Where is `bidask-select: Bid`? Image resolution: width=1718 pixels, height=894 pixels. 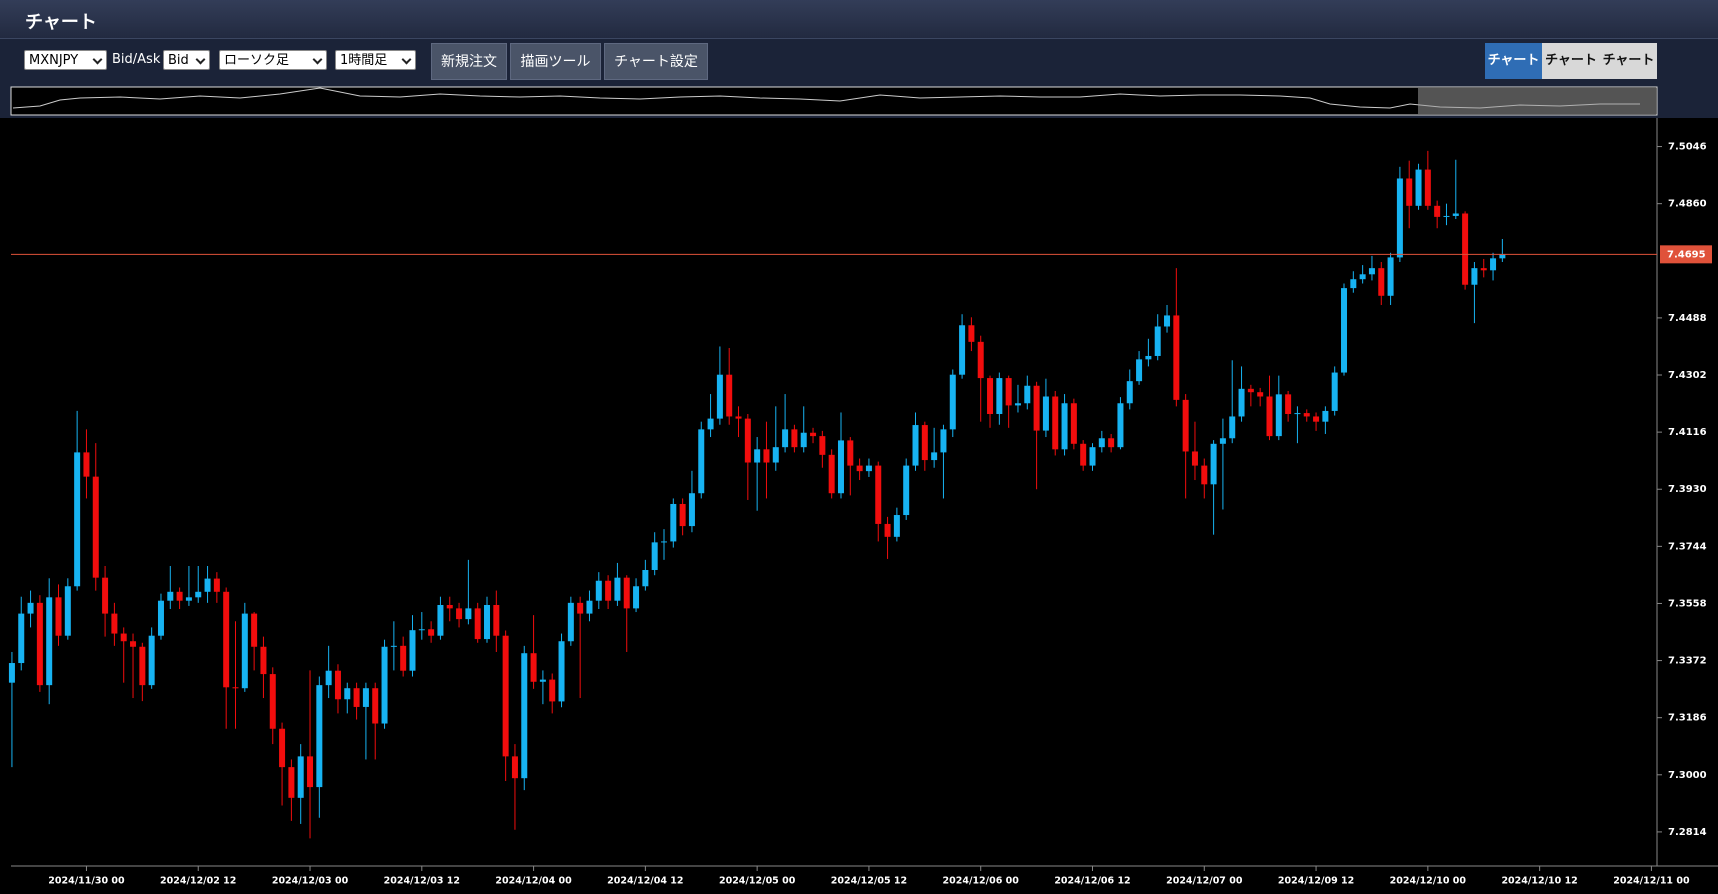
bidask-select: Bid is located at coordinates (186, 60).